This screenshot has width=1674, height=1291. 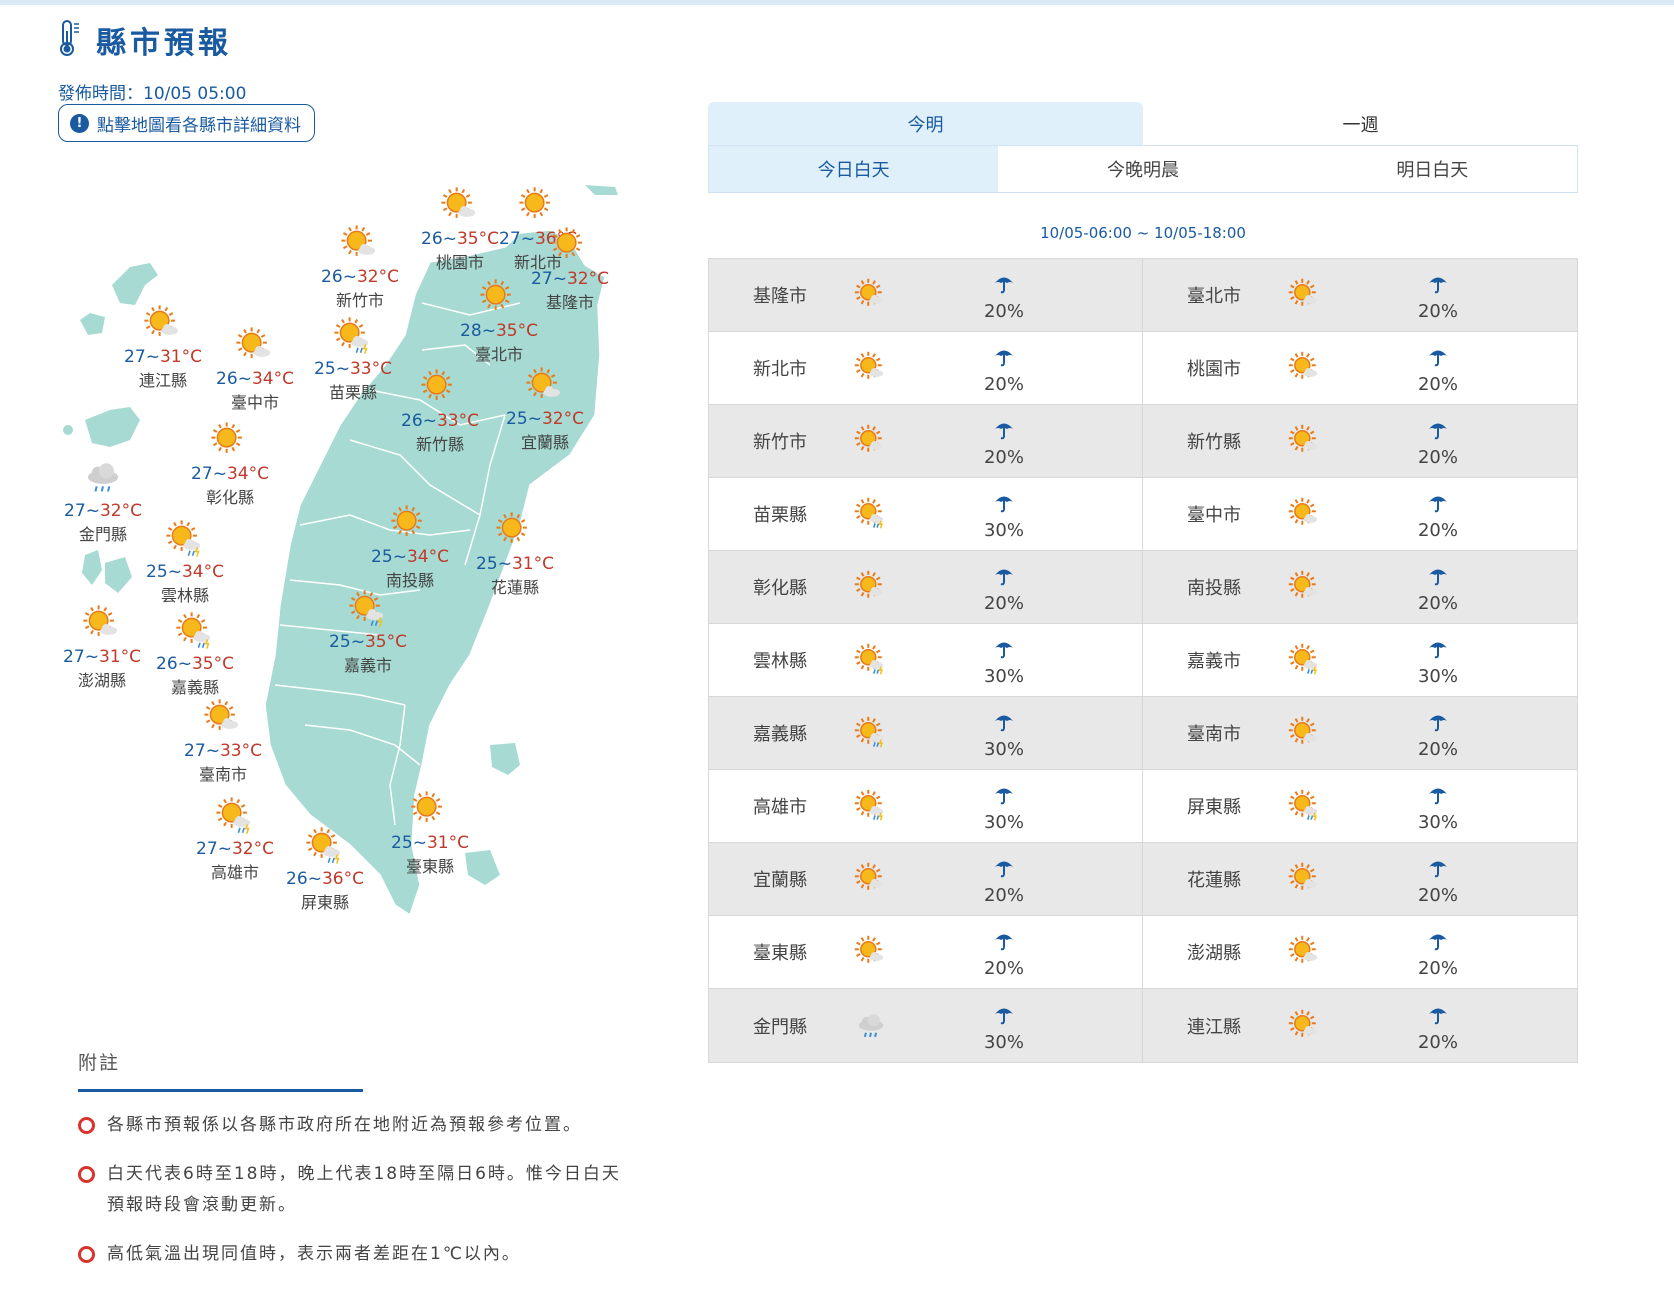 What do you see at coordinates (926, 806) in the screenshot?
I see `city-forecast-cell: 高雄市 30%` at bounding box center [926, 806].